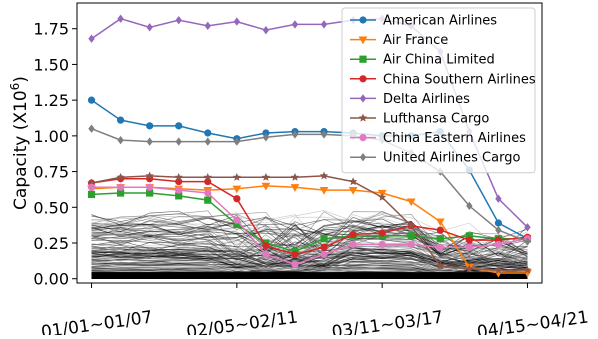  I want to click on x-tick-label: 03/11~03/17, so click(387, 321).